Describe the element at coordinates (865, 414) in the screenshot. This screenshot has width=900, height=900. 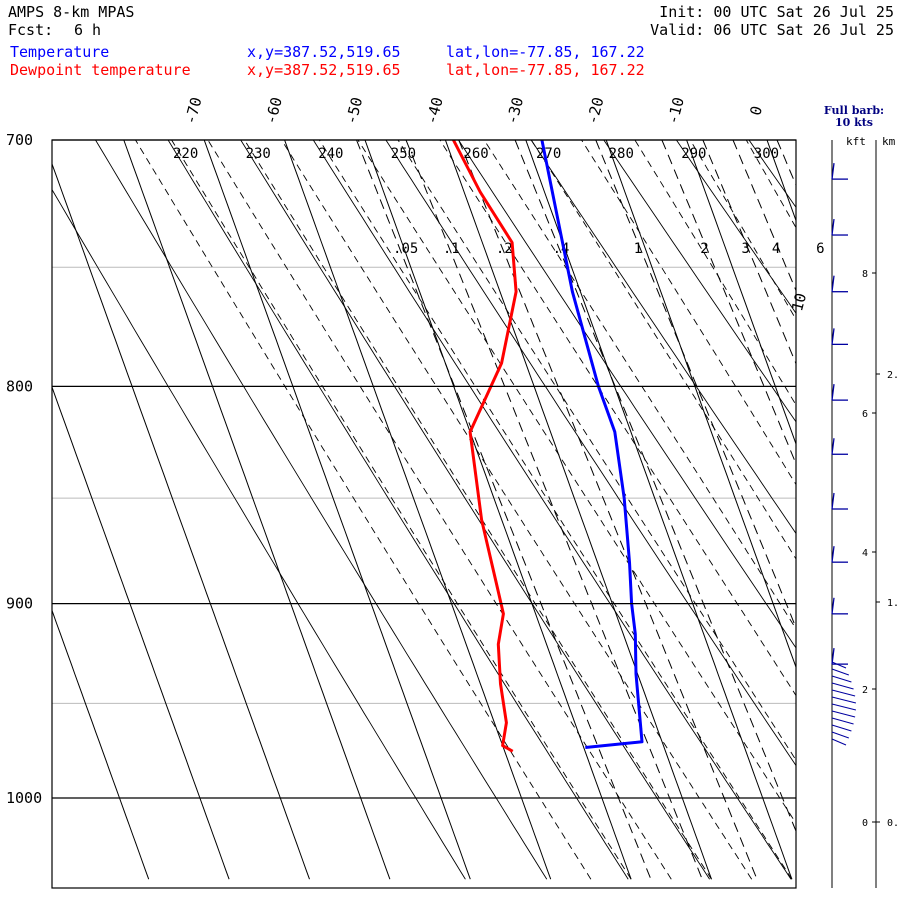
I see `kft-tick-label-1: 6` at that location.